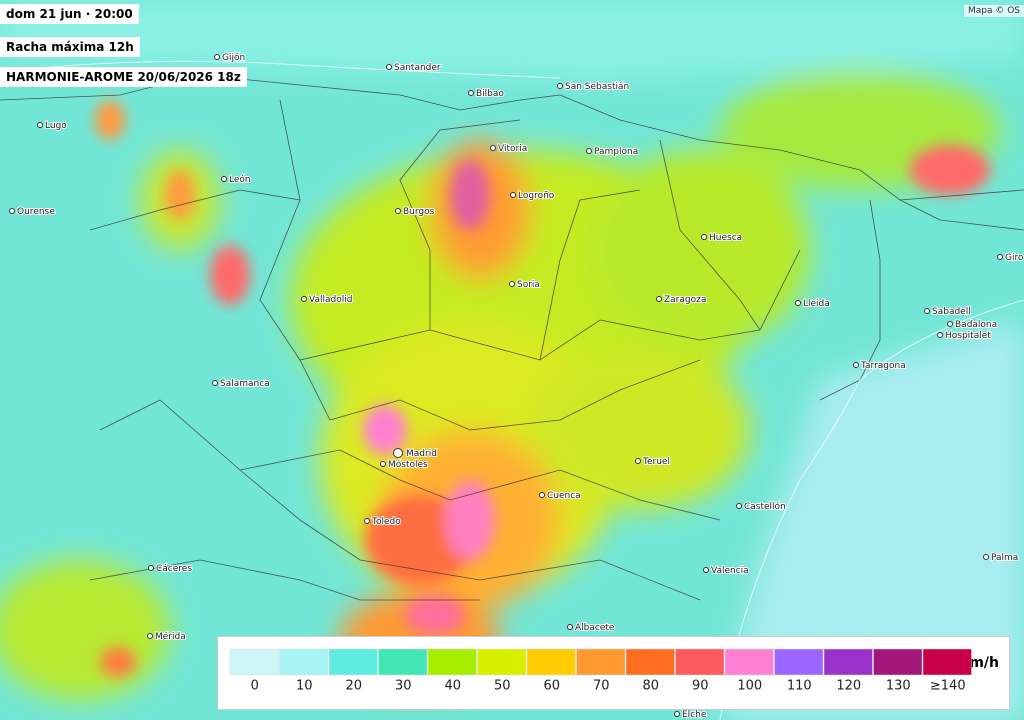  Describe the element at coordinates (490, 94) in the screenshot. I see `city-label: Bilbao` at that location.